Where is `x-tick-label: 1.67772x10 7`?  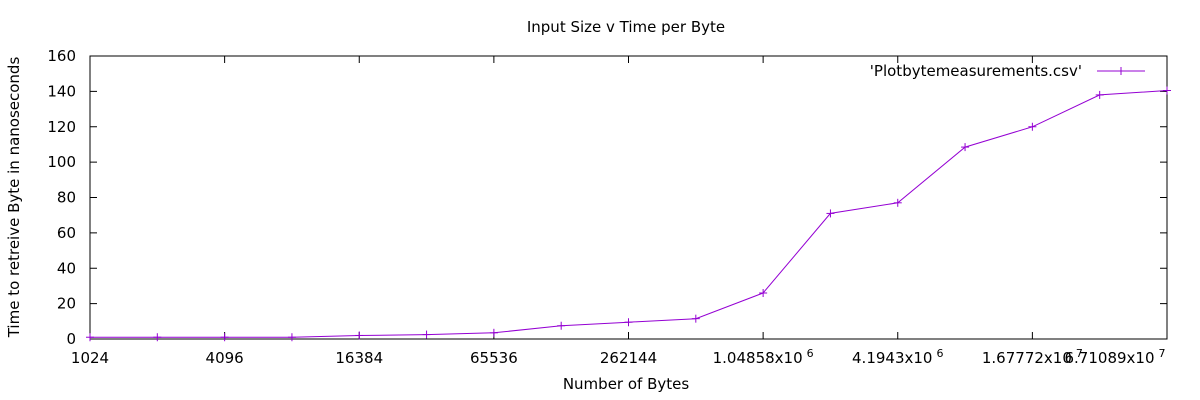
x-tick-label: 1.67772x10 7 is located at coordinates (1032, 357).